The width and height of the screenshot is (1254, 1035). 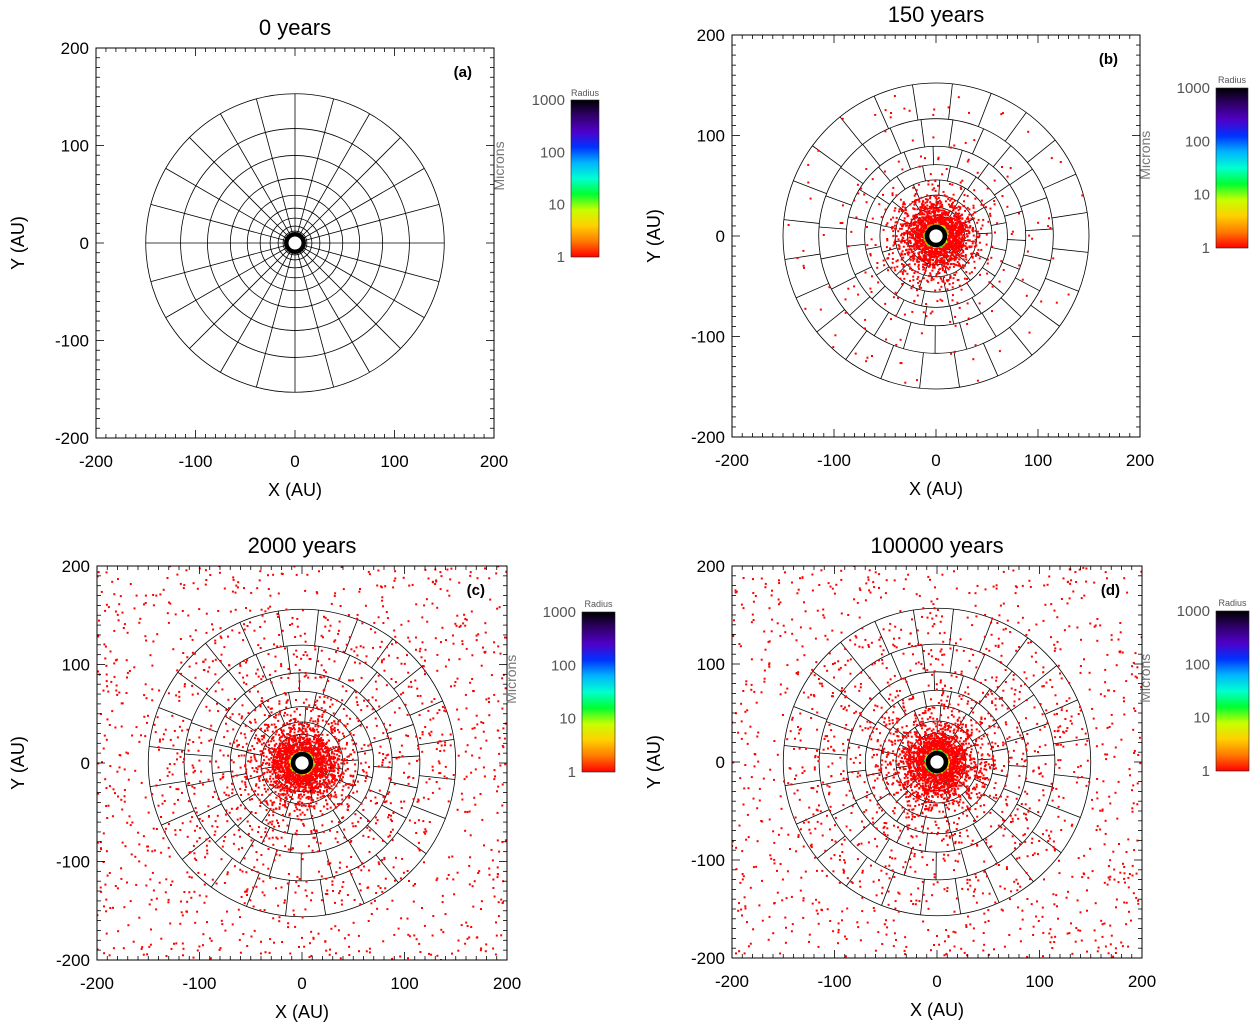 What do you see at coordinates (295, 243) in the screenshot?
I see `central-hole` at bounding box center [295, 243].